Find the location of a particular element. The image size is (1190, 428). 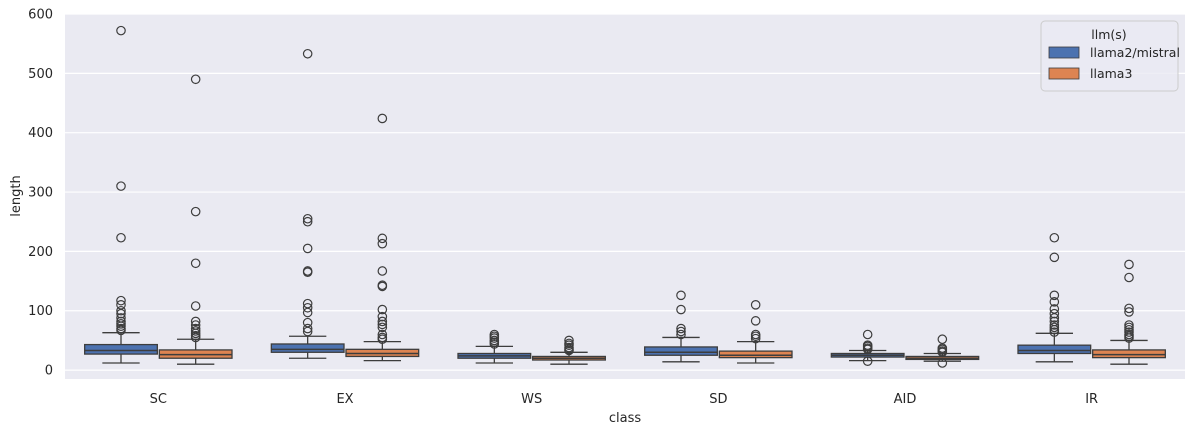

x-tick-label: EX is located at coordinates (344, 399).